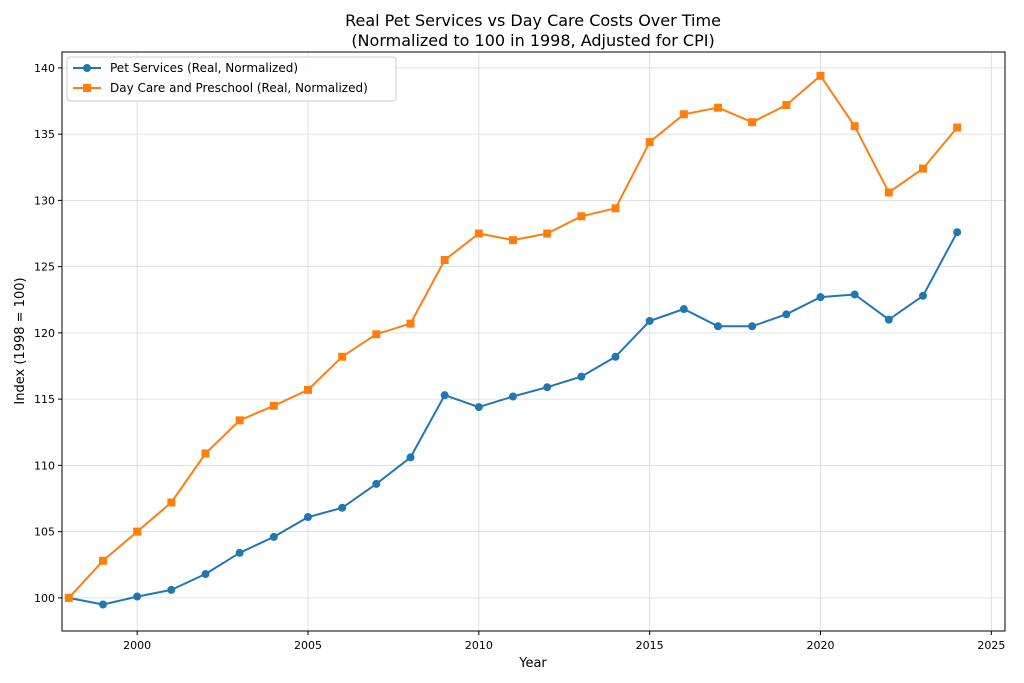 The height and width of the screenshot is (683, 1024). I want to click on y-tick-label: 120, so click(44, 333).